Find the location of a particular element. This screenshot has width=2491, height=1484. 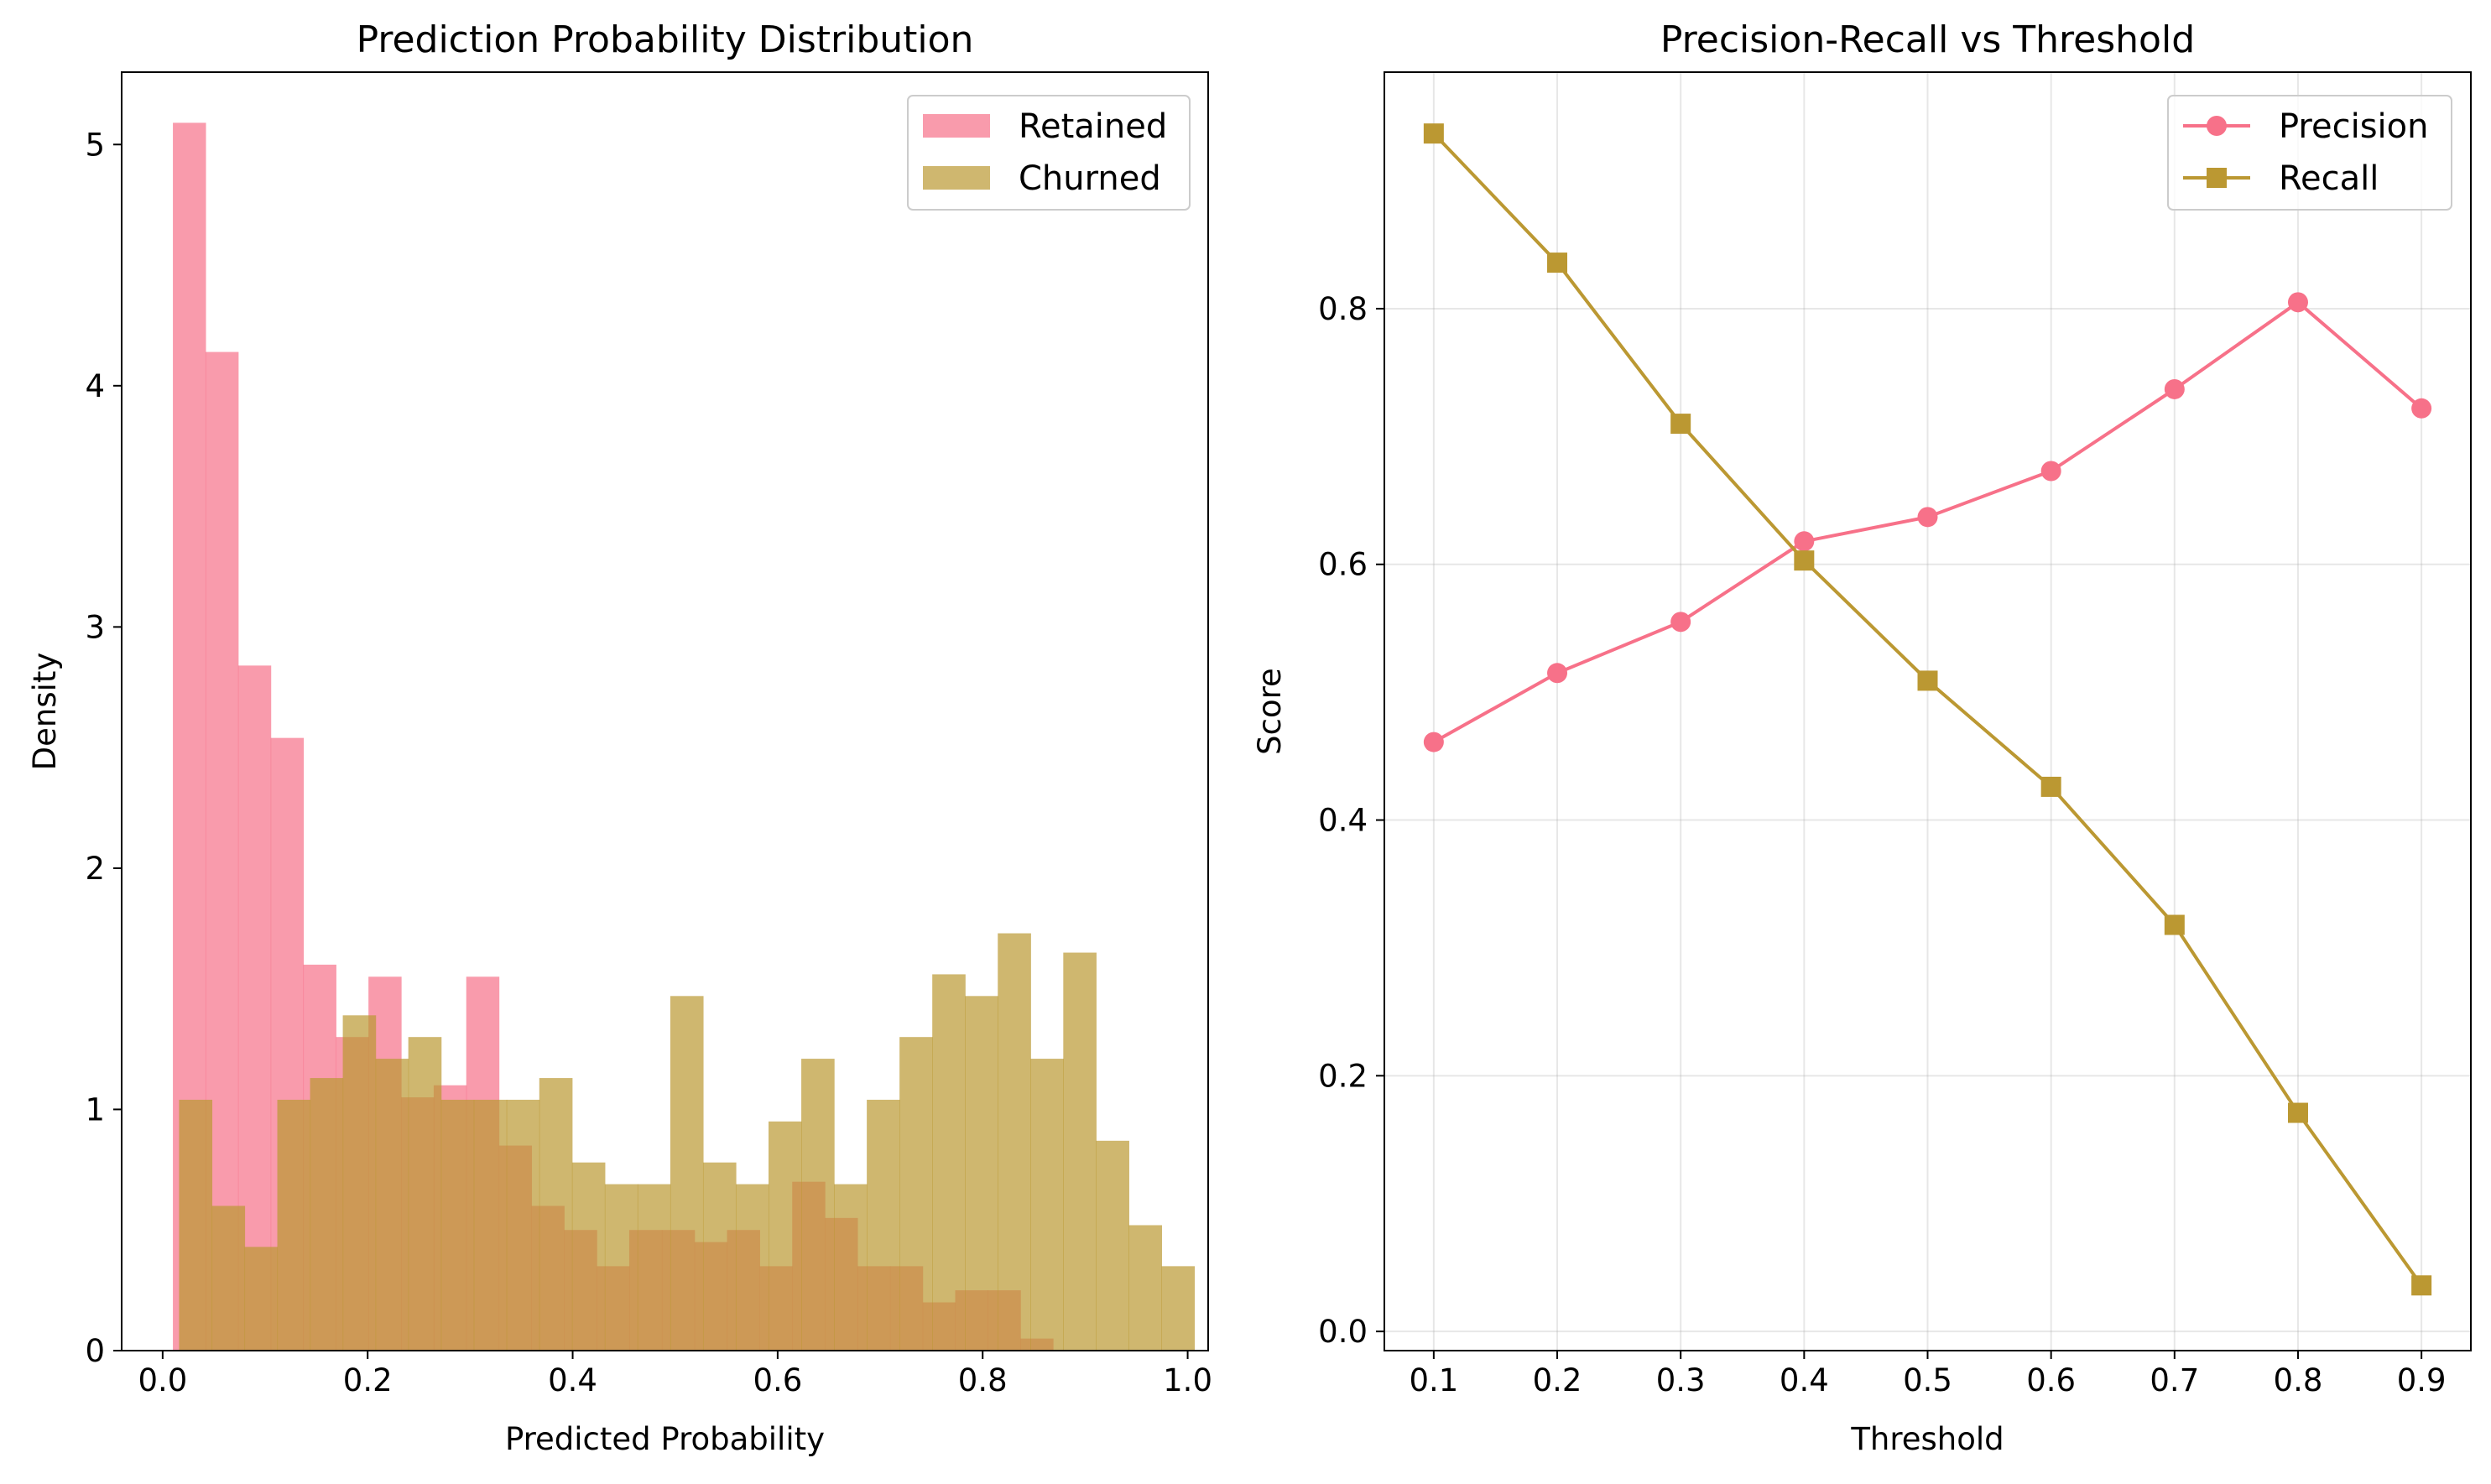

histogram-y-ticks: 0 1 2 3 4 5 is located at coordinates (103, 748).